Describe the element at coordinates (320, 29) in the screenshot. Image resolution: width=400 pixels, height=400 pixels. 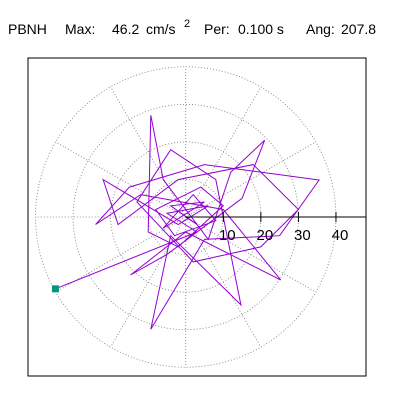
I see `ang-label: Ang:` at that location.